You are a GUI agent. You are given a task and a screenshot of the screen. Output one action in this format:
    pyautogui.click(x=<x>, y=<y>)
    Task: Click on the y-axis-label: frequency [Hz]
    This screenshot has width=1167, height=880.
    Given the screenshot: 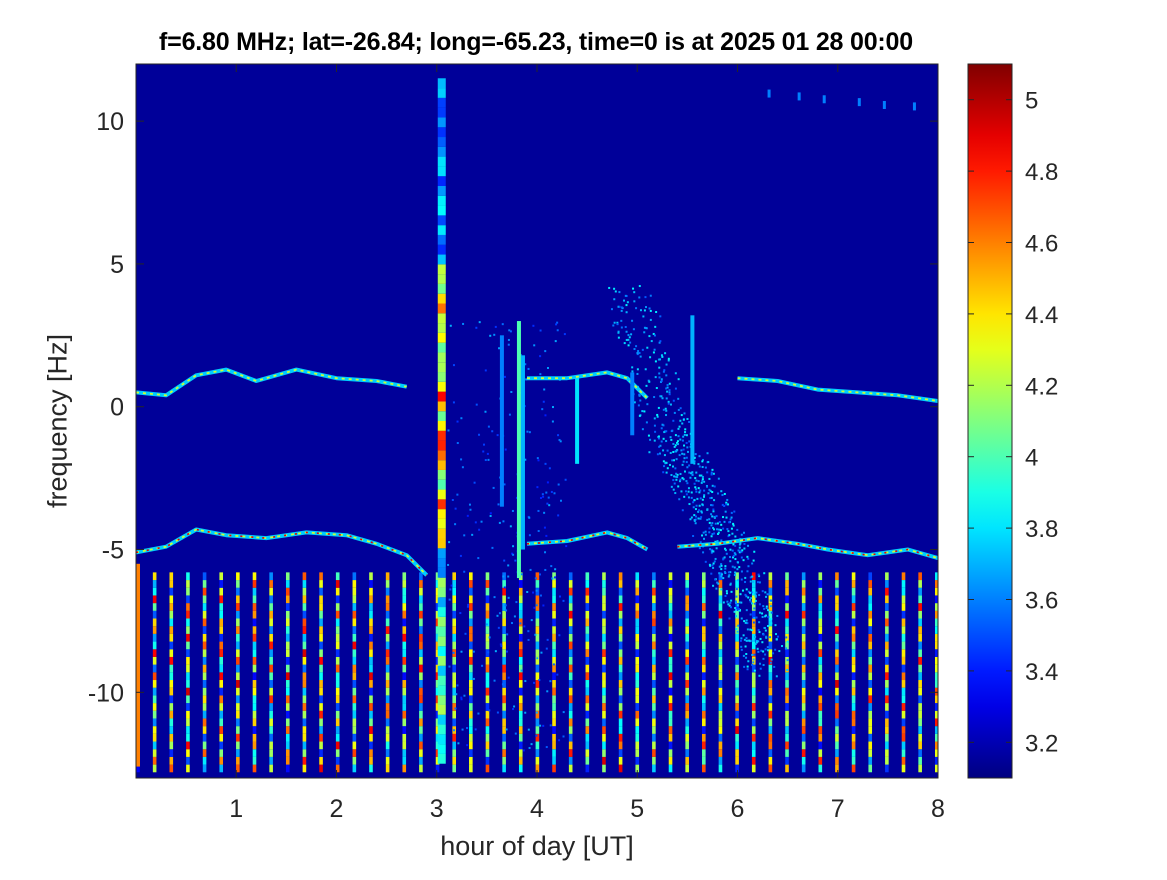 What is the action you would take?
    pyautogui.click(x=57, y=421)
    